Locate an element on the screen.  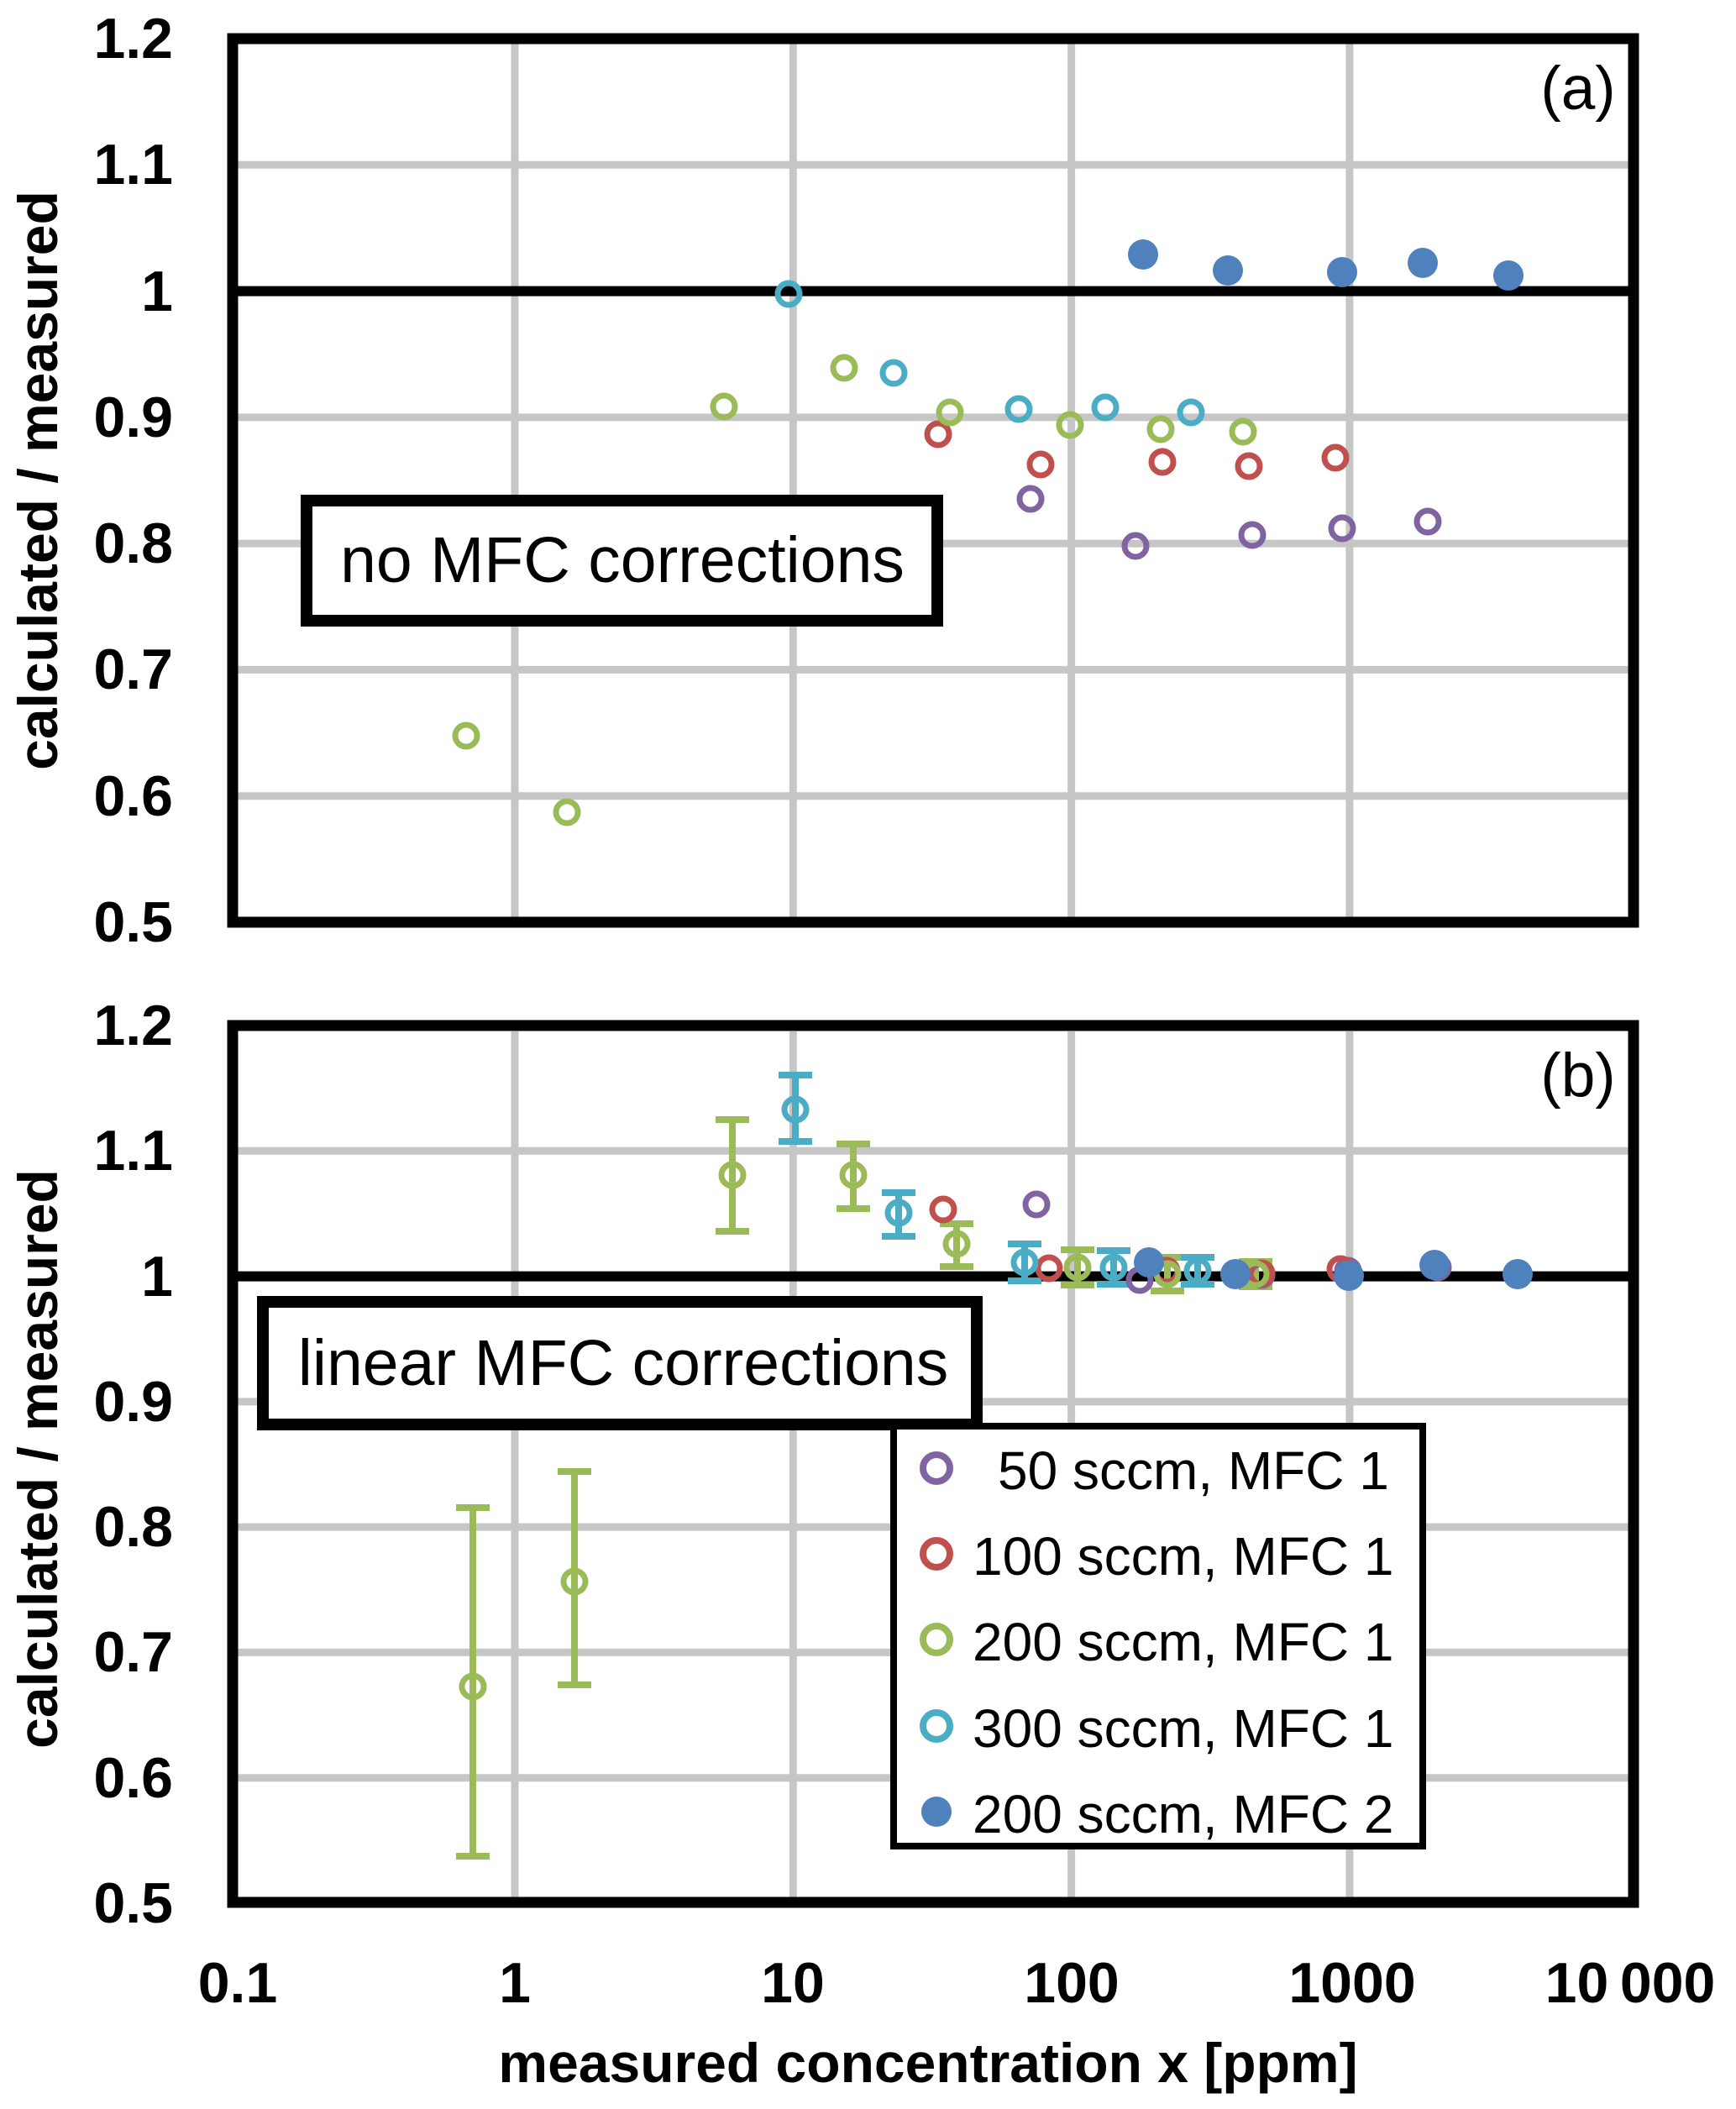
svg-text: linear MFC corrections is located at coordinates (623, 1363).